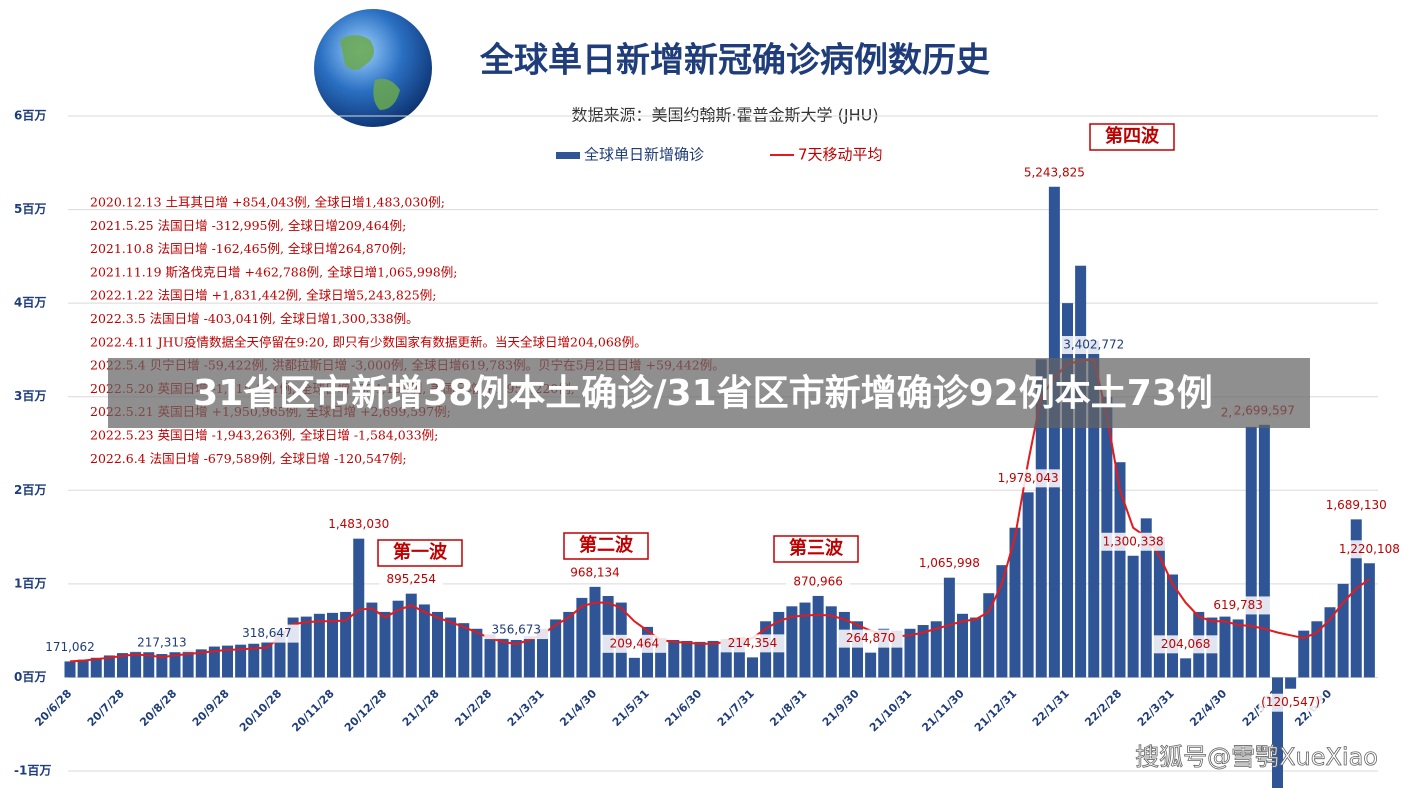 This screenshot has width=1416, height=788. I want to click on data-label-text: 356,673, so click(516, 630).